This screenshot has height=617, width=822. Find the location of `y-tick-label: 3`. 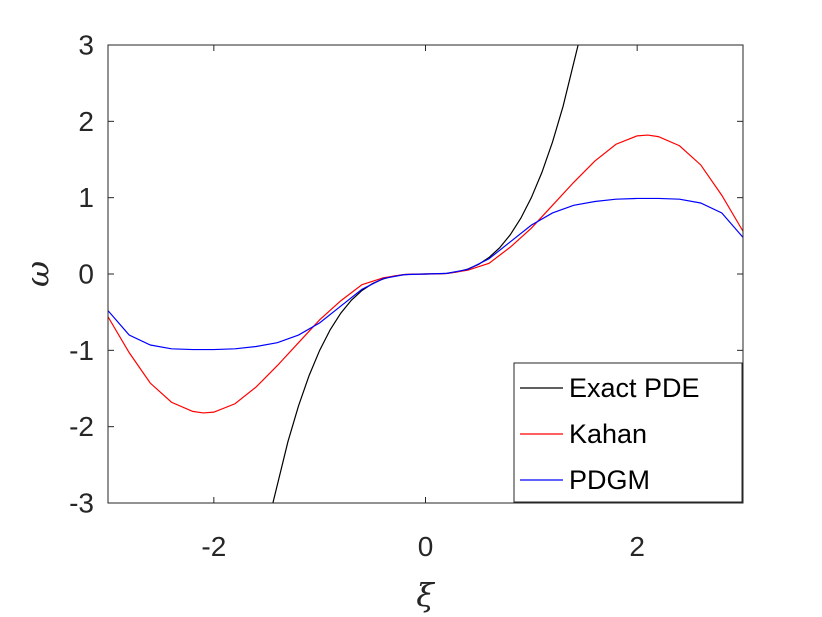

y-tick-label: 3 is located at coordinates (86, 45).